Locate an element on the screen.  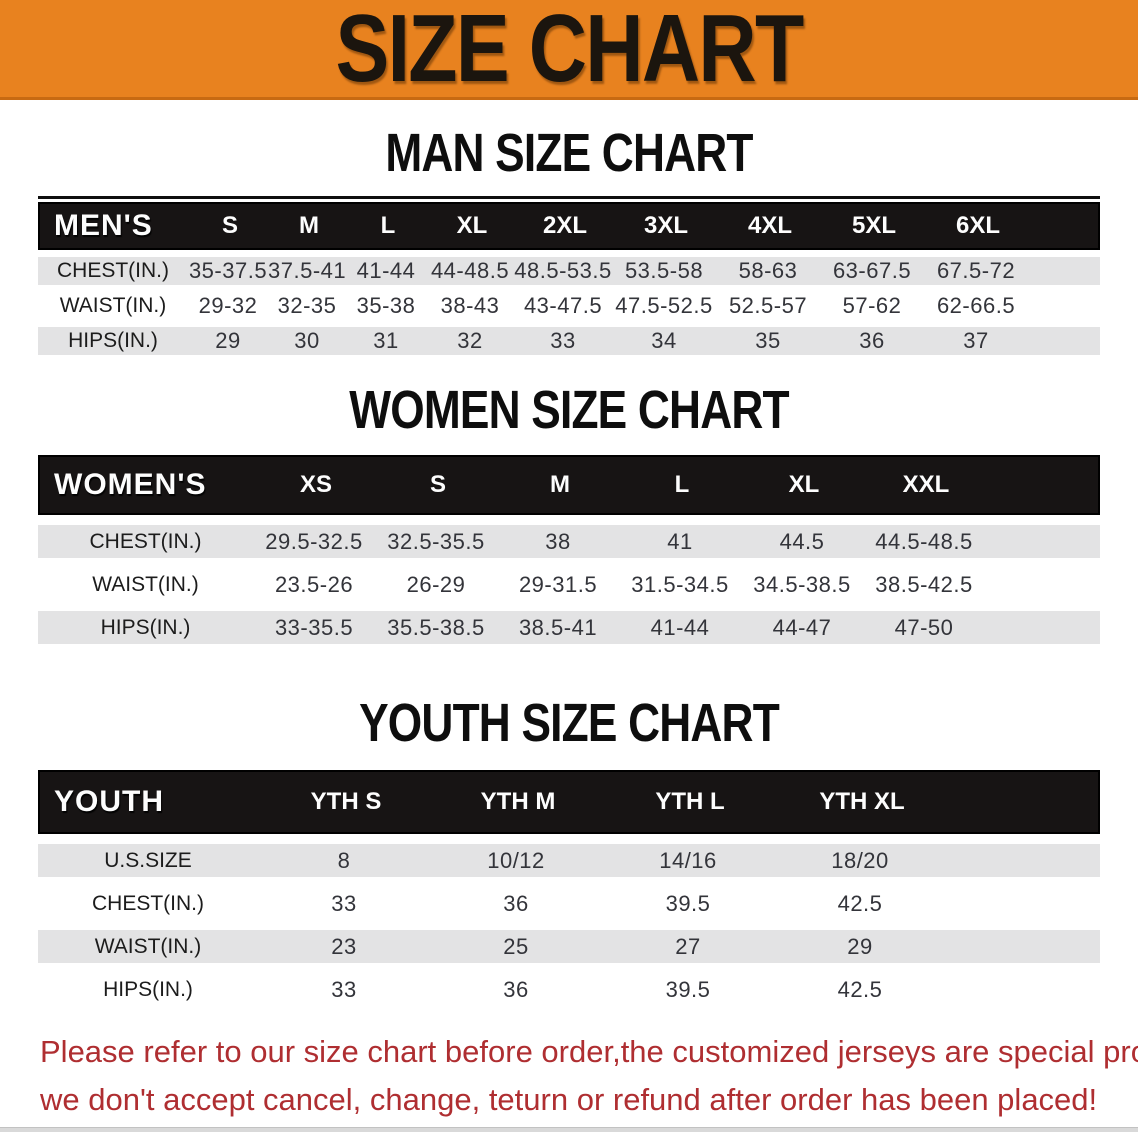
size-column-header: YTH S is located at coordinates (346, 801).